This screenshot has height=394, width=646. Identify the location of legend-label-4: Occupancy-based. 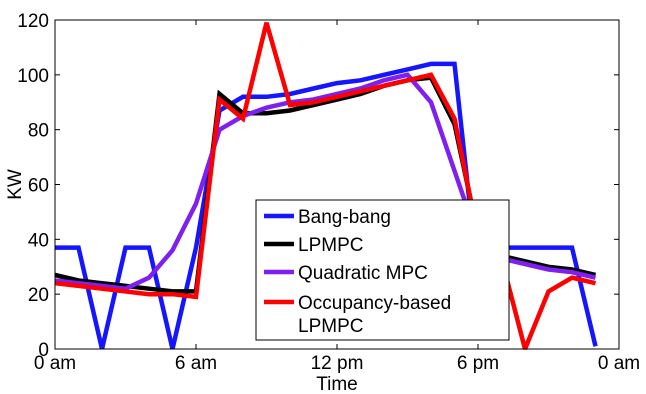
(374, 303).